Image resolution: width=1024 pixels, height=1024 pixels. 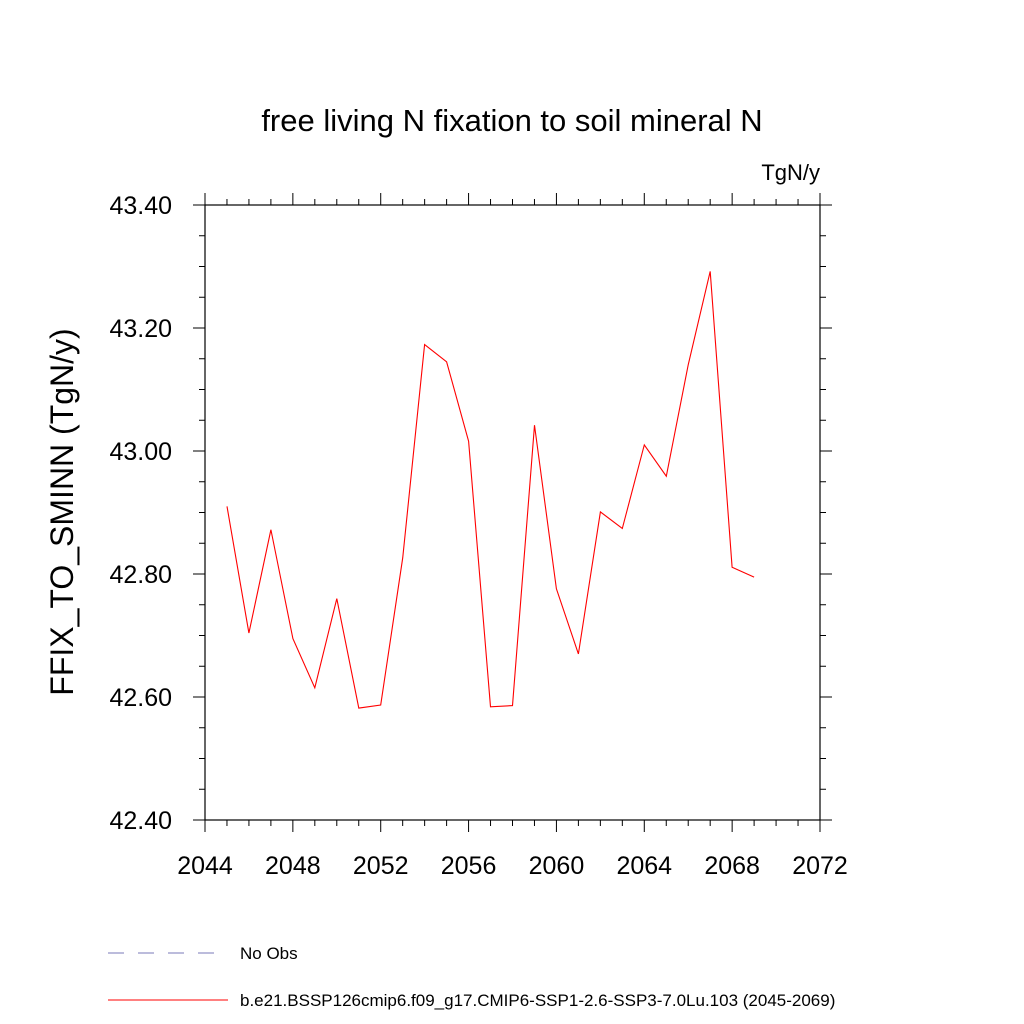 I want to click on x-tick-label: 2044, so click(x=205, y=866).